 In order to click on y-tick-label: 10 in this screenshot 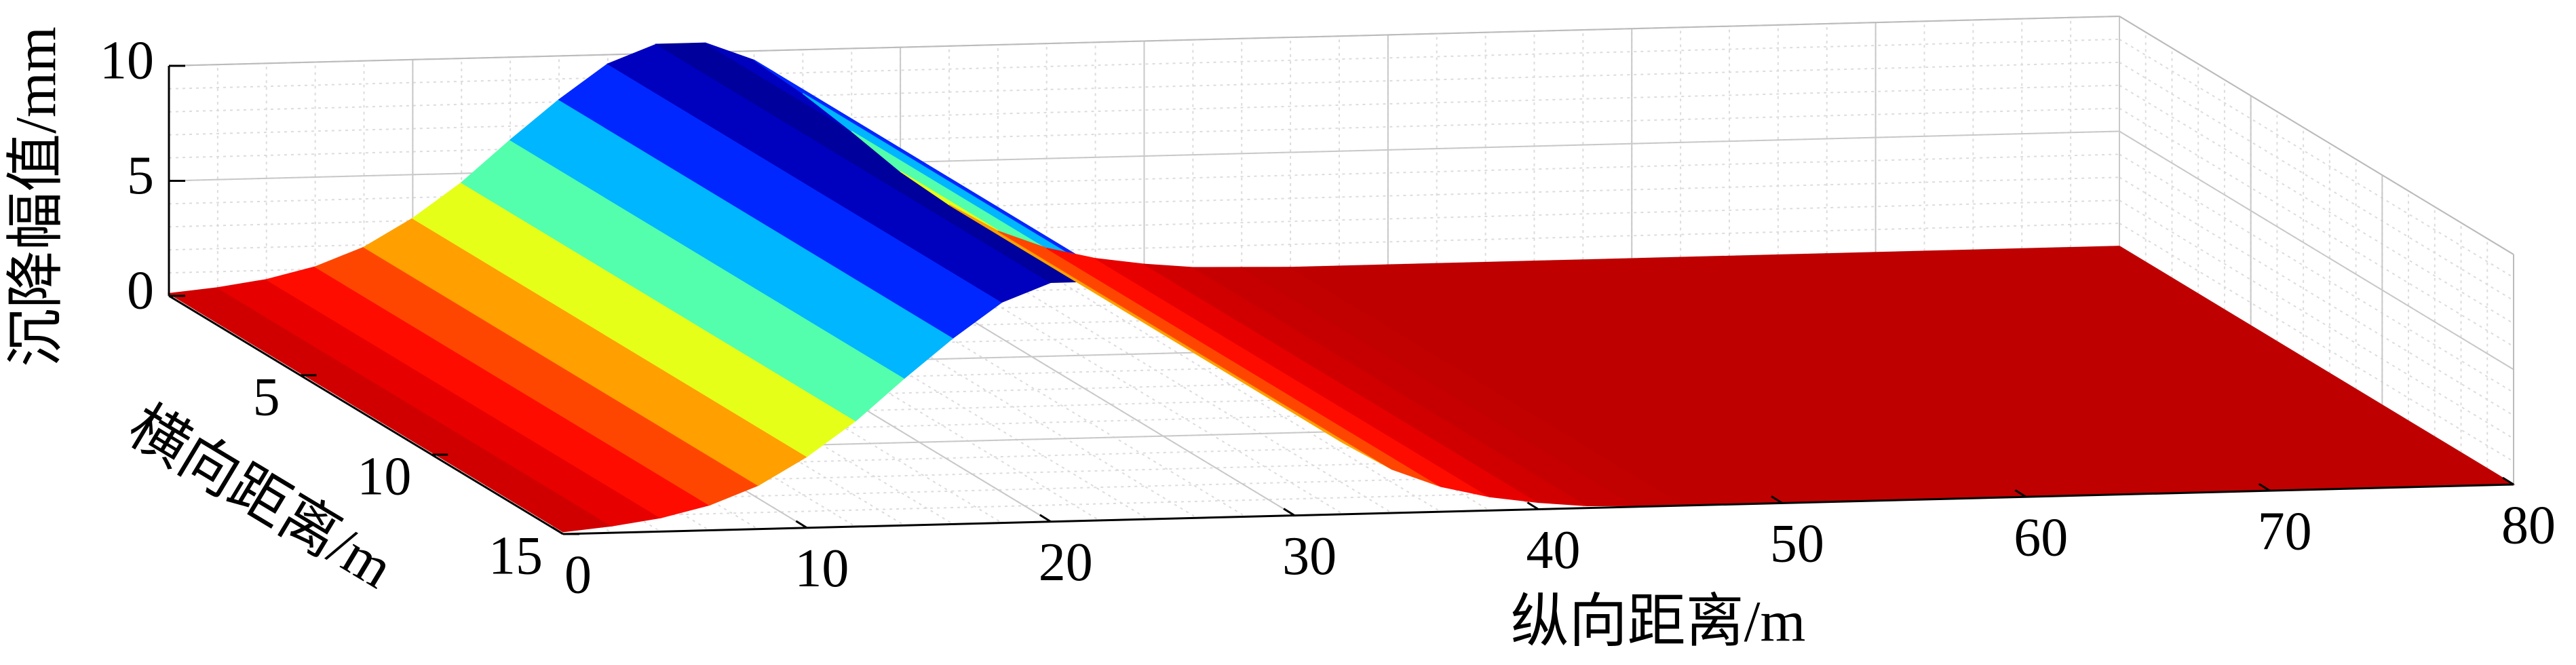, I will do `click(384, 476)`.